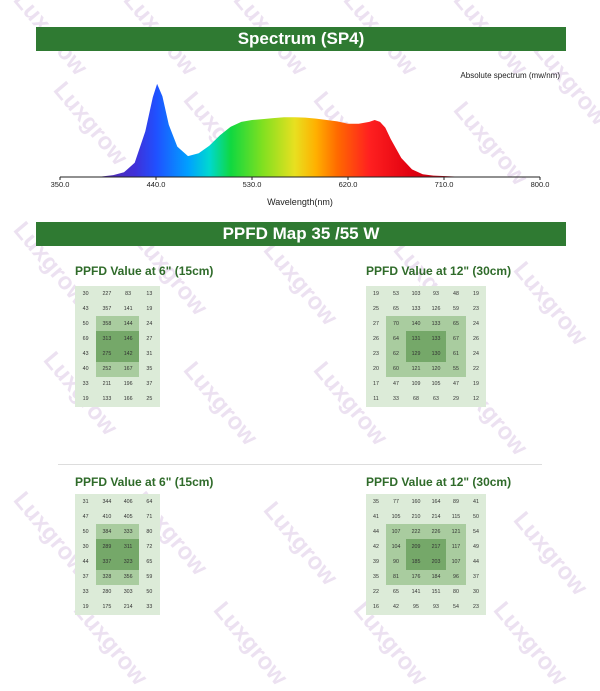  Describe the element at coordinates (396, 294) in the screenshot. I see `ppfd-cell: 53` at that location.